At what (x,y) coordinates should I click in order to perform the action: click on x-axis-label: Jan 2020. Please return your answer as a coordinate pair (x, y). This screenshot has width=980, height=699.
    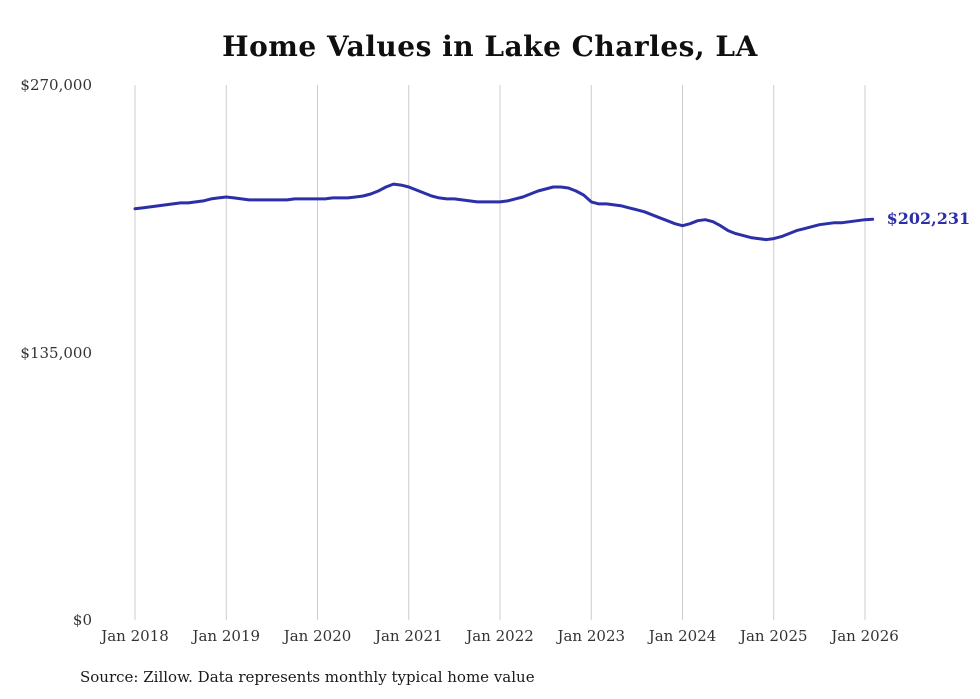
    Looking at the image, I should click on (317, 636).